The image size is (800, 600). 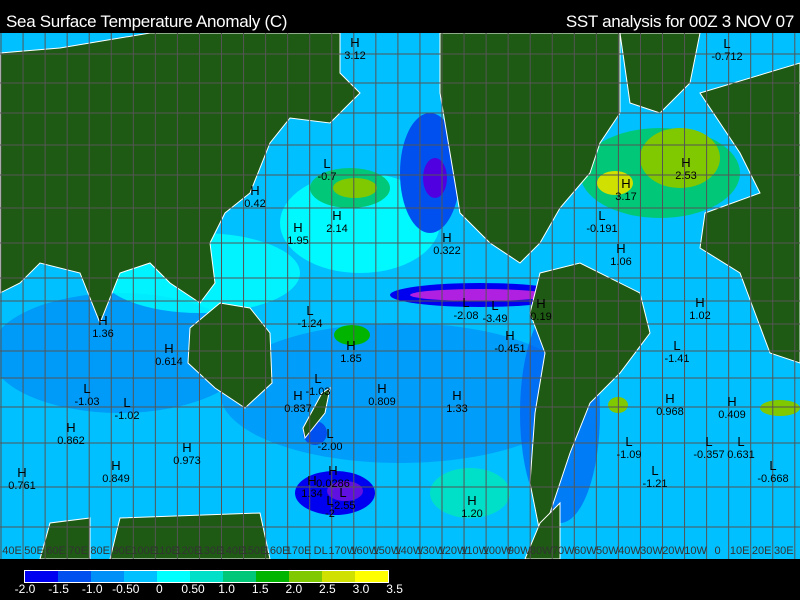 I want to click on extremum-value: 0.631, so click(x=741, y=455).